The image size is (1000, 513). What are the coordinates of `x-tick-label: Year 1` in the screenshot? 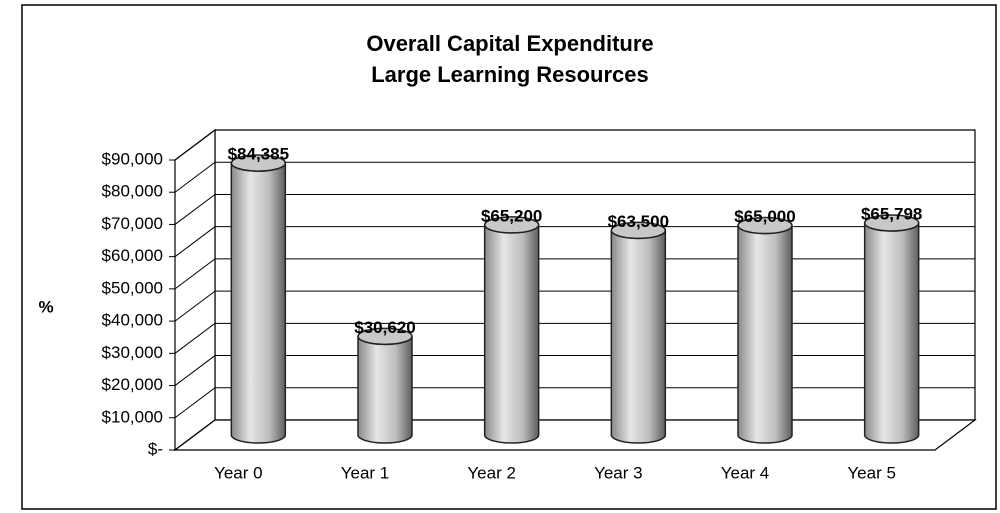 It's located at (365, 472).